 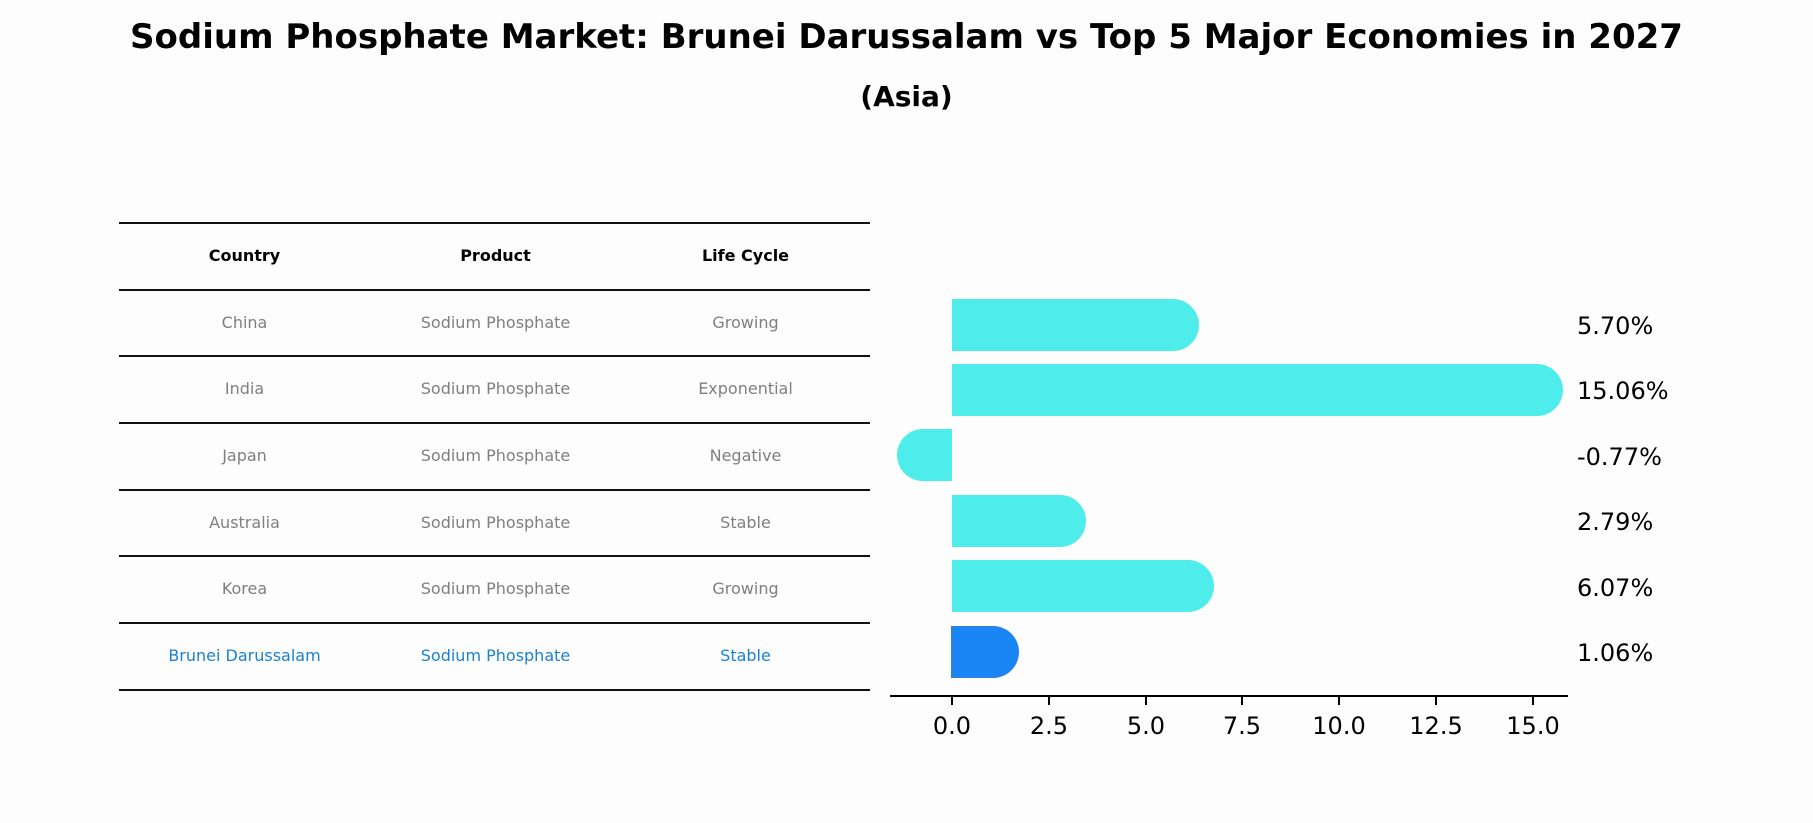 What do you see at coordinates (1019, 521) in the screenshot?
I see `bar-australia` at bounding box center [1019, 521].